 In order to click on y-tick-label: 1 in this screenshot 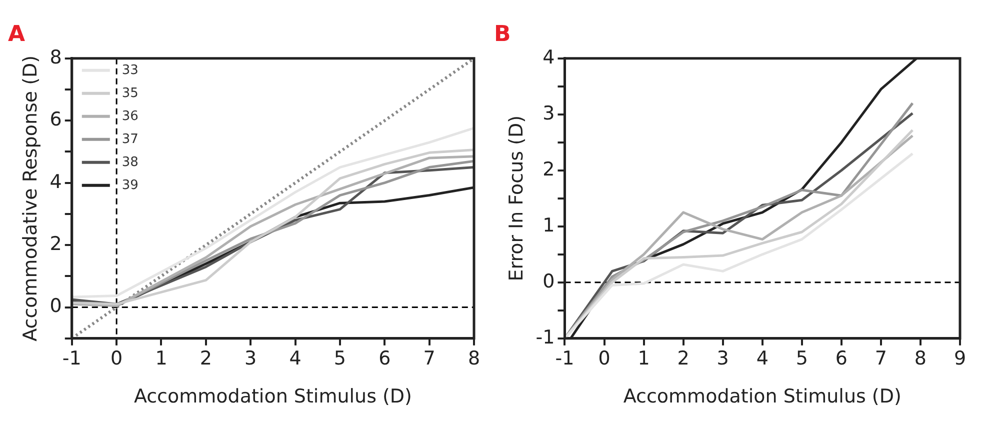, I will do `click(548, 225)`.